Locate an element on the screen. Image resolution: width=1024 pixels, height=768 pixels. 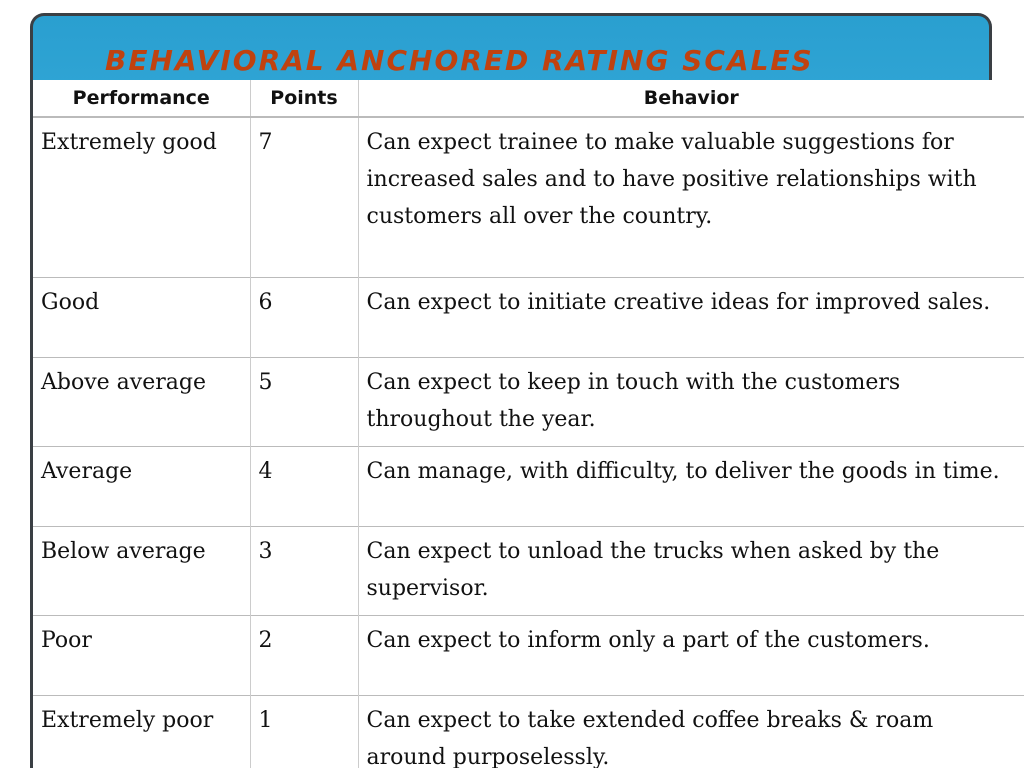
table-cell: Above average is located at coordinates (141, 401).